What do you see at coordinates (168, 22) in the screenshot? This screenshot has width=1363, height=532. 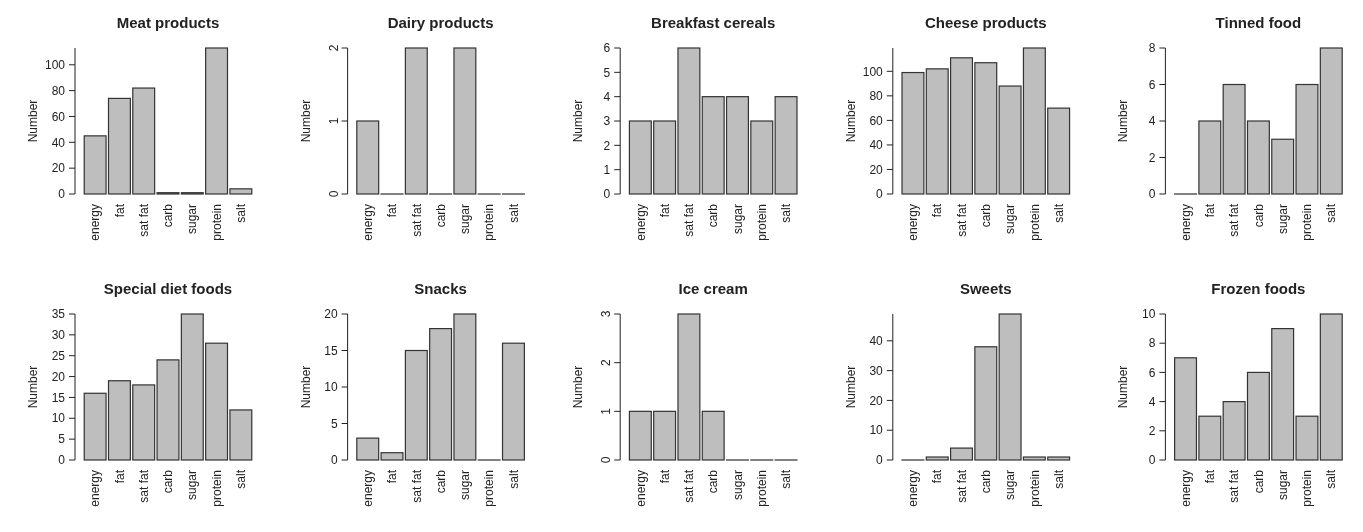 I see `chart-title: Meat products` at bounding box center [168, 22].